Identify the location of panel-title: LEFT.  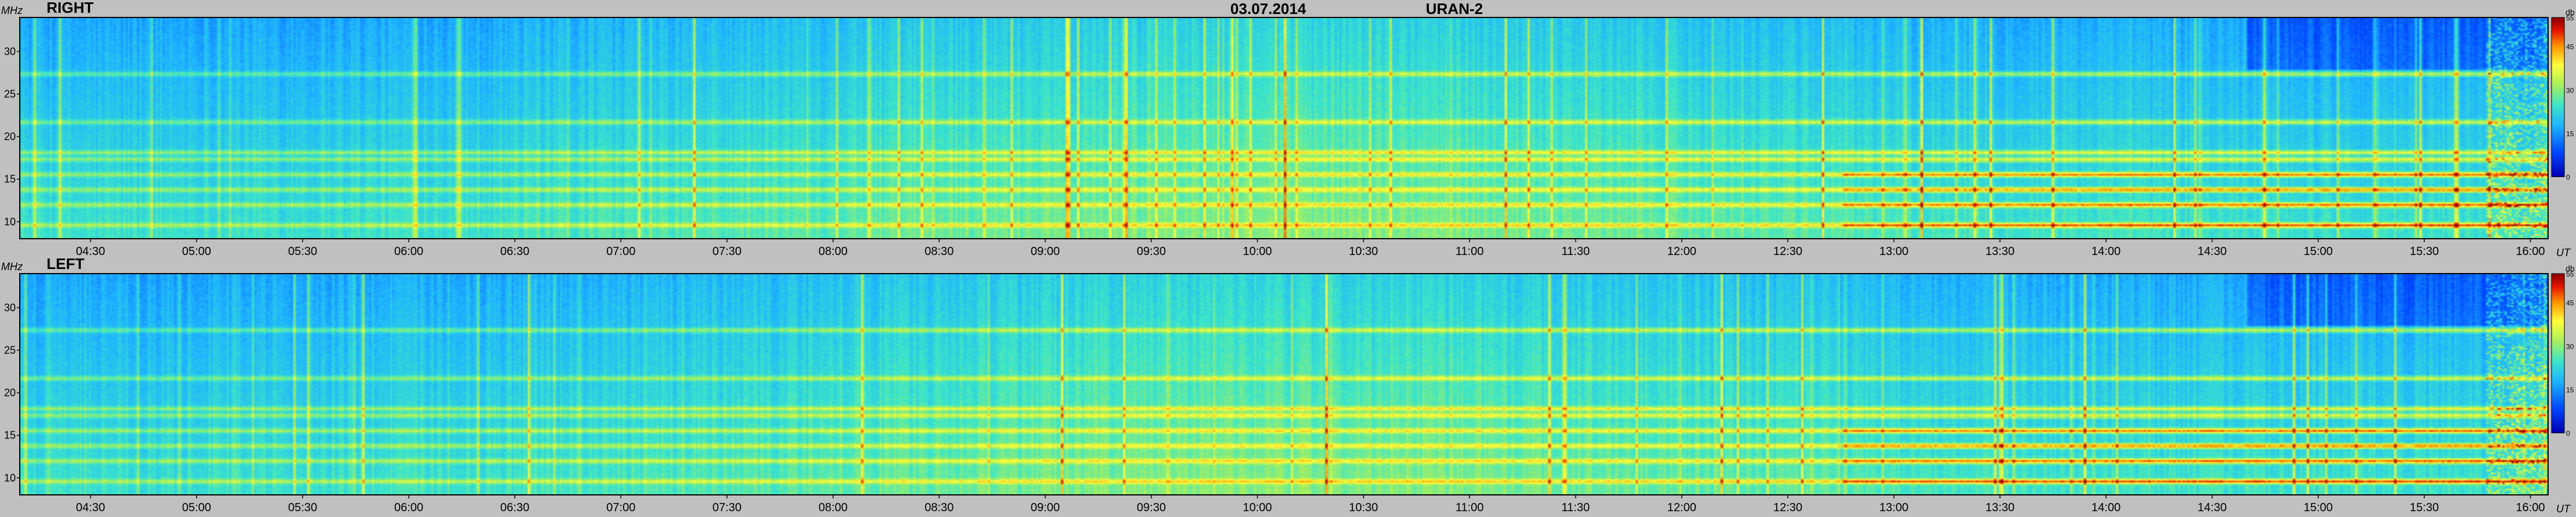
(65, 263).